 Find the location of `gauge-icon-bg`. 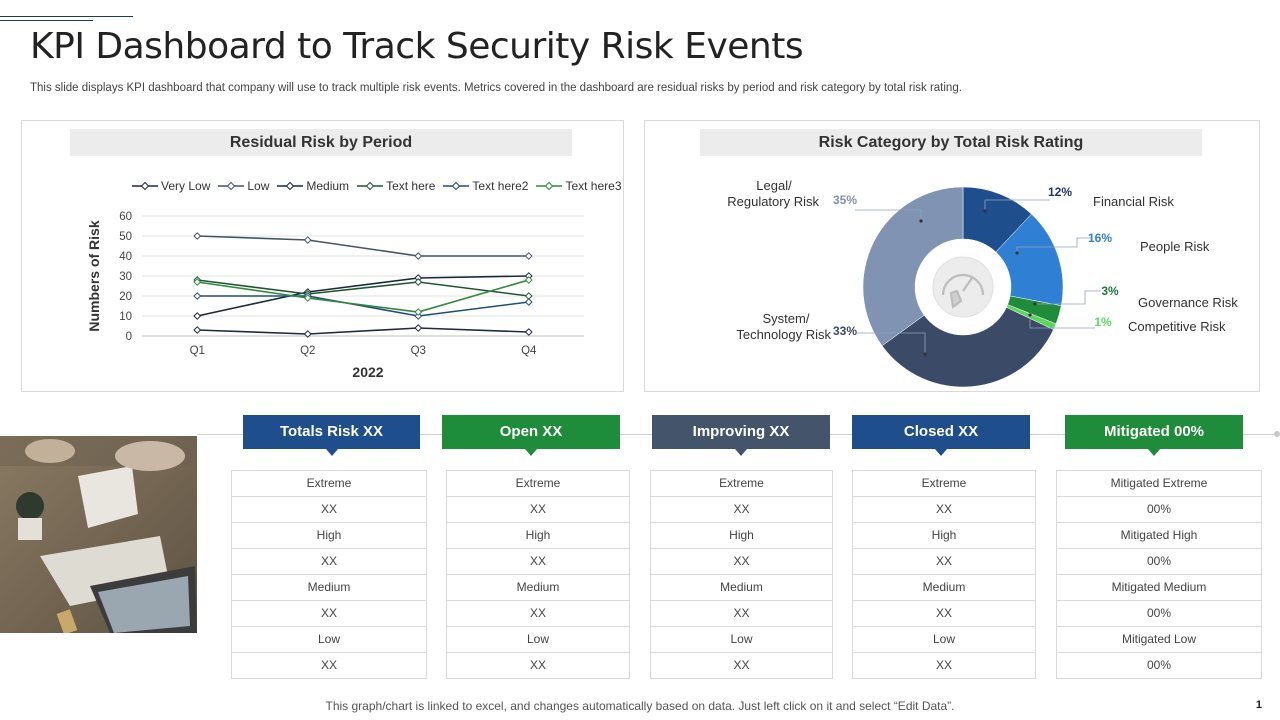

gauge-icon-bg is located at coordinates (963, 287).